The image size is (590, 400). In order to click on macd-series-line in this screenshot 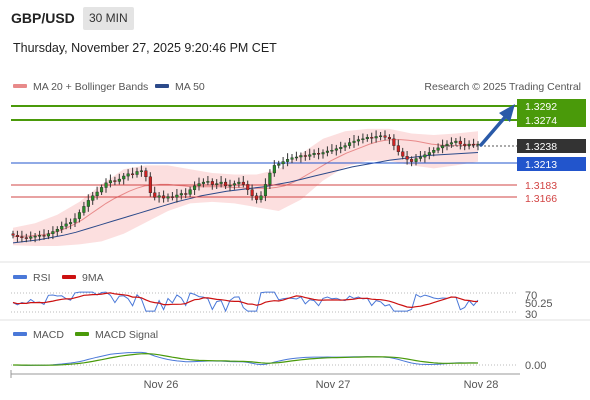, I will do `click(245, 358)`.